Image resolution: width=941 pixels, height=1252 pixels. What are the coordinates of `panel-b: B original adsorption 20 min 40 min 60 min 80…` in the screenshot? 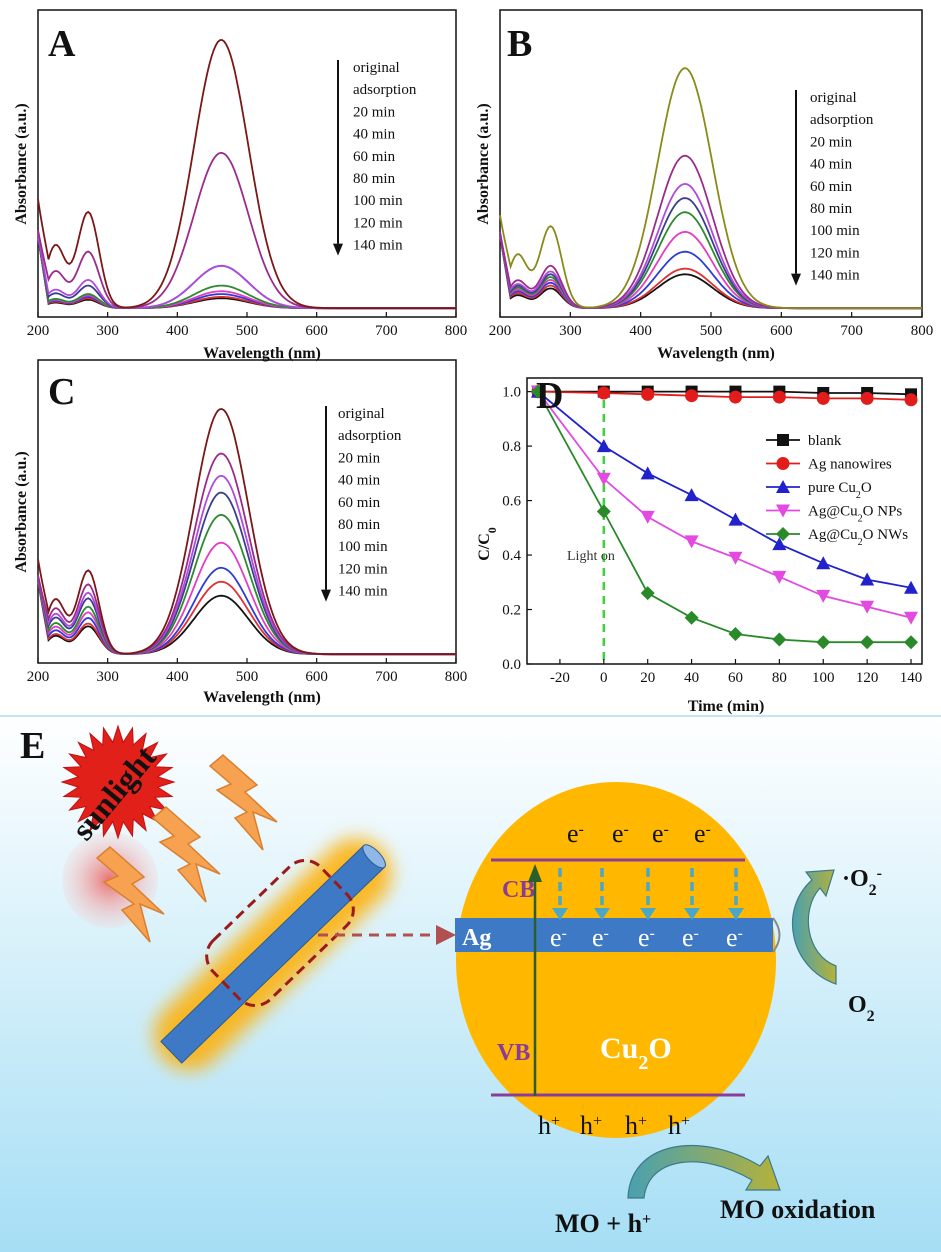 It's located at (704, 185).